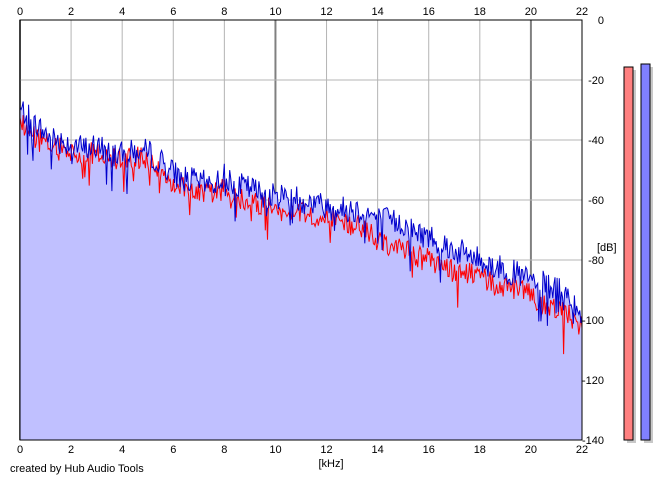 Image resolution: width=664 pixels, height=481 pixels. What do you see at coordinates (302, 450) in the screenshot?
I see `bottom-axis-tick-labels: 0 2 4 6 8 10 12 14 16 18 20 22` at bounding box center [302, 450].